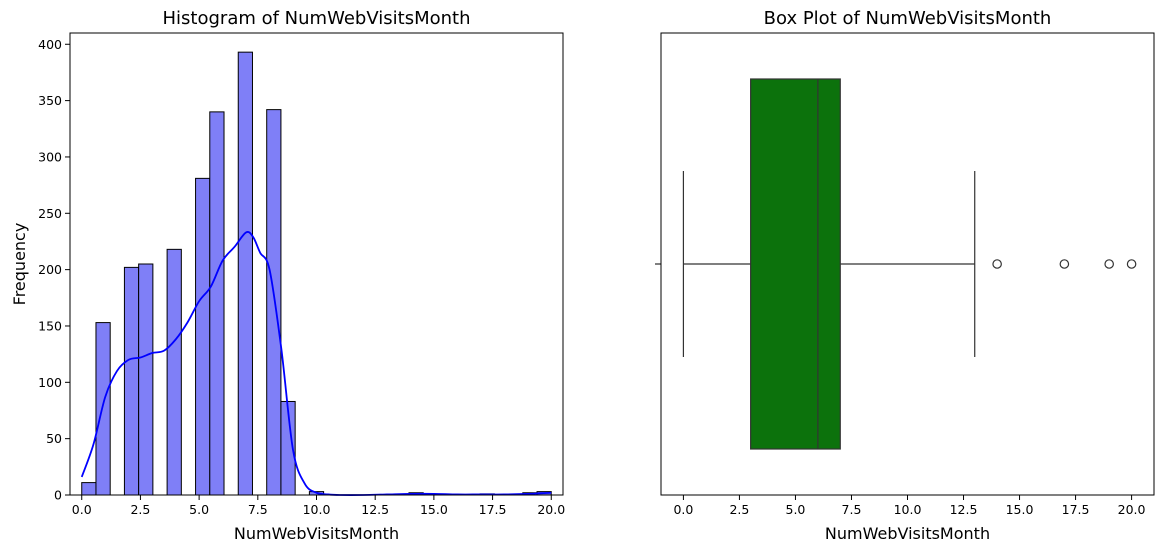 The image size is (1164, 552). I want to click on histogram-x-tick-label: 15.0, so click(434, 509).